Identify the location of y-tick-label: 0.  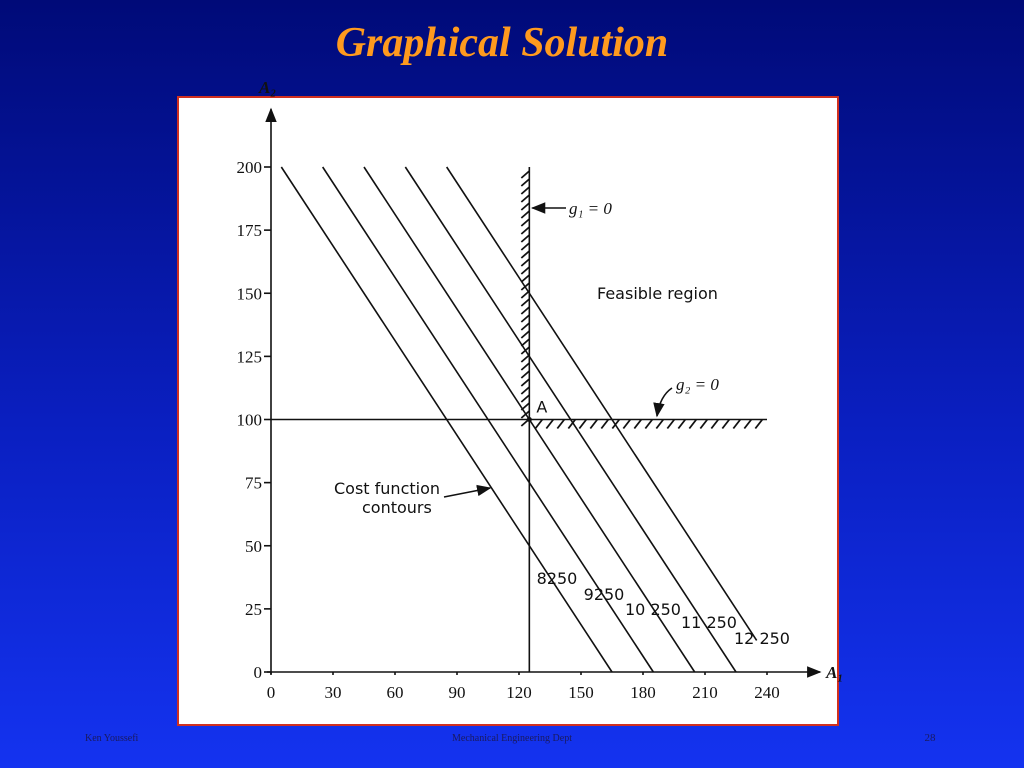
(258, 672).